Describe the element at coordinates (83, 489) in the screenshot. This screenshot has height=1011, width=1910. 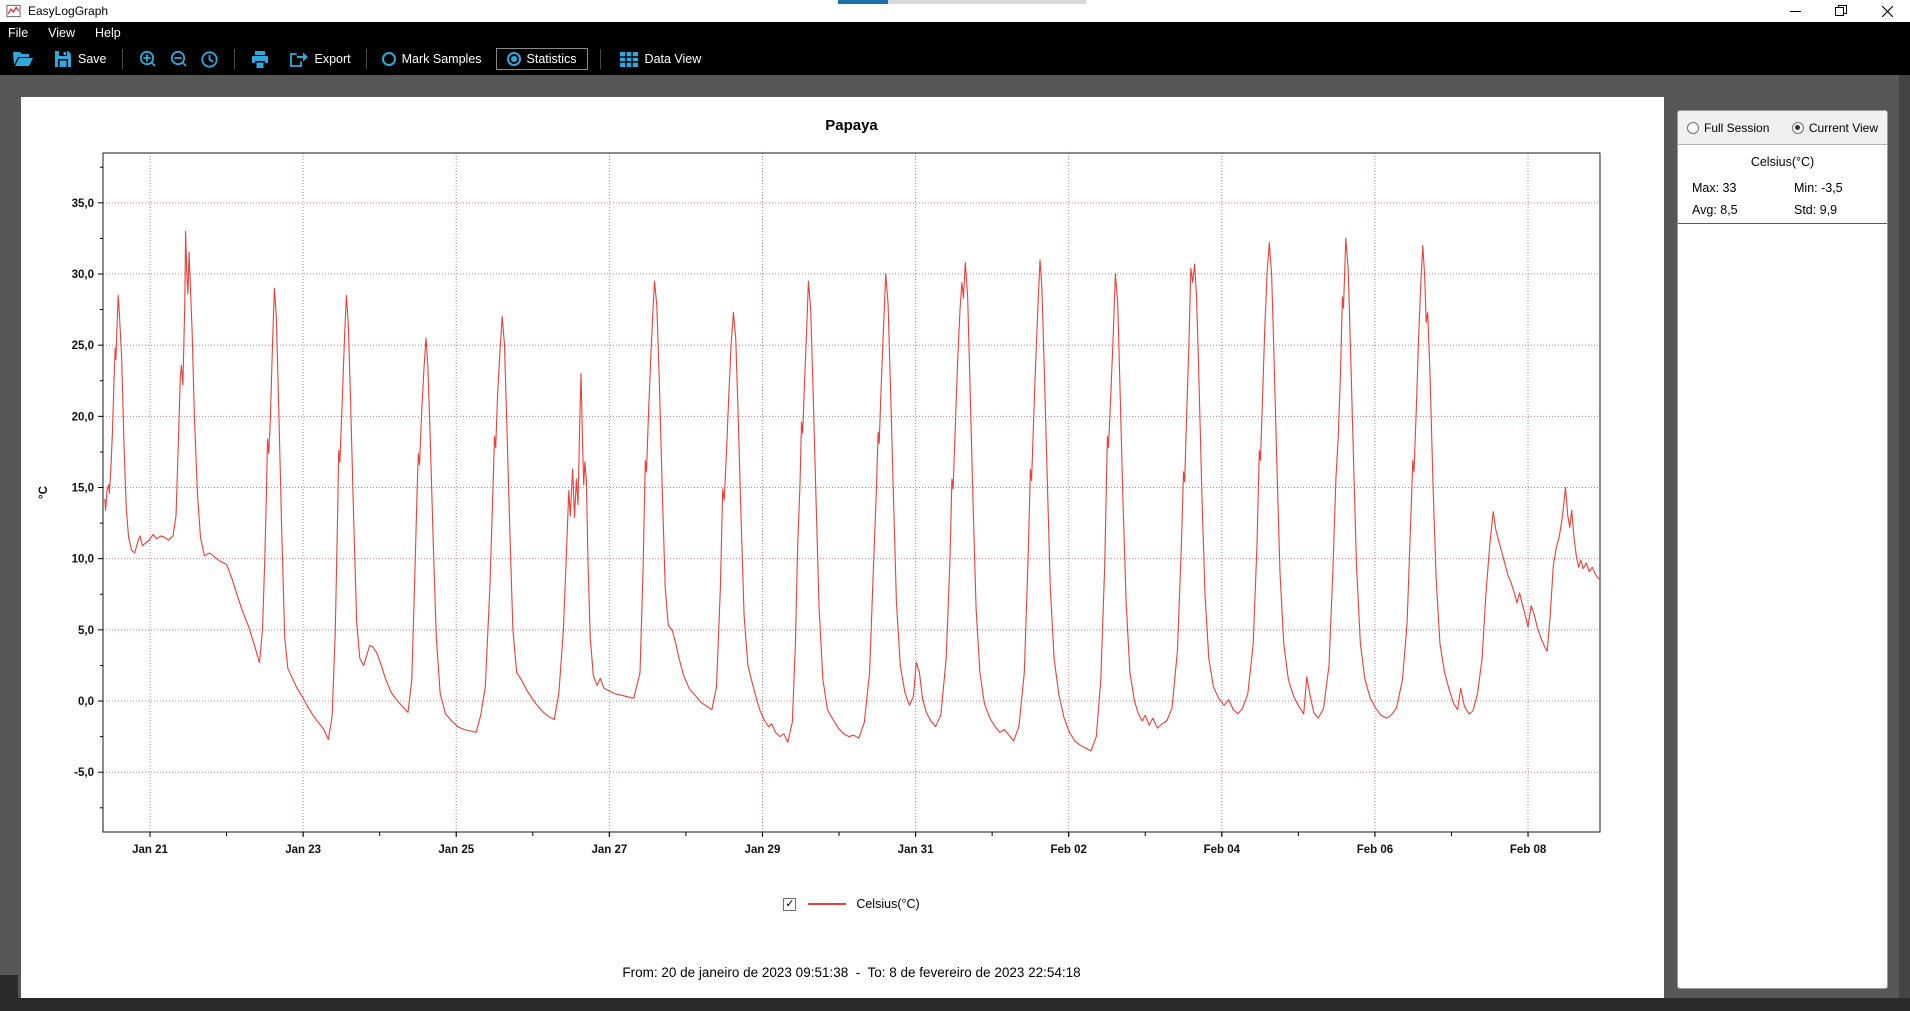
I see `svg-text: 15,0` at that location.